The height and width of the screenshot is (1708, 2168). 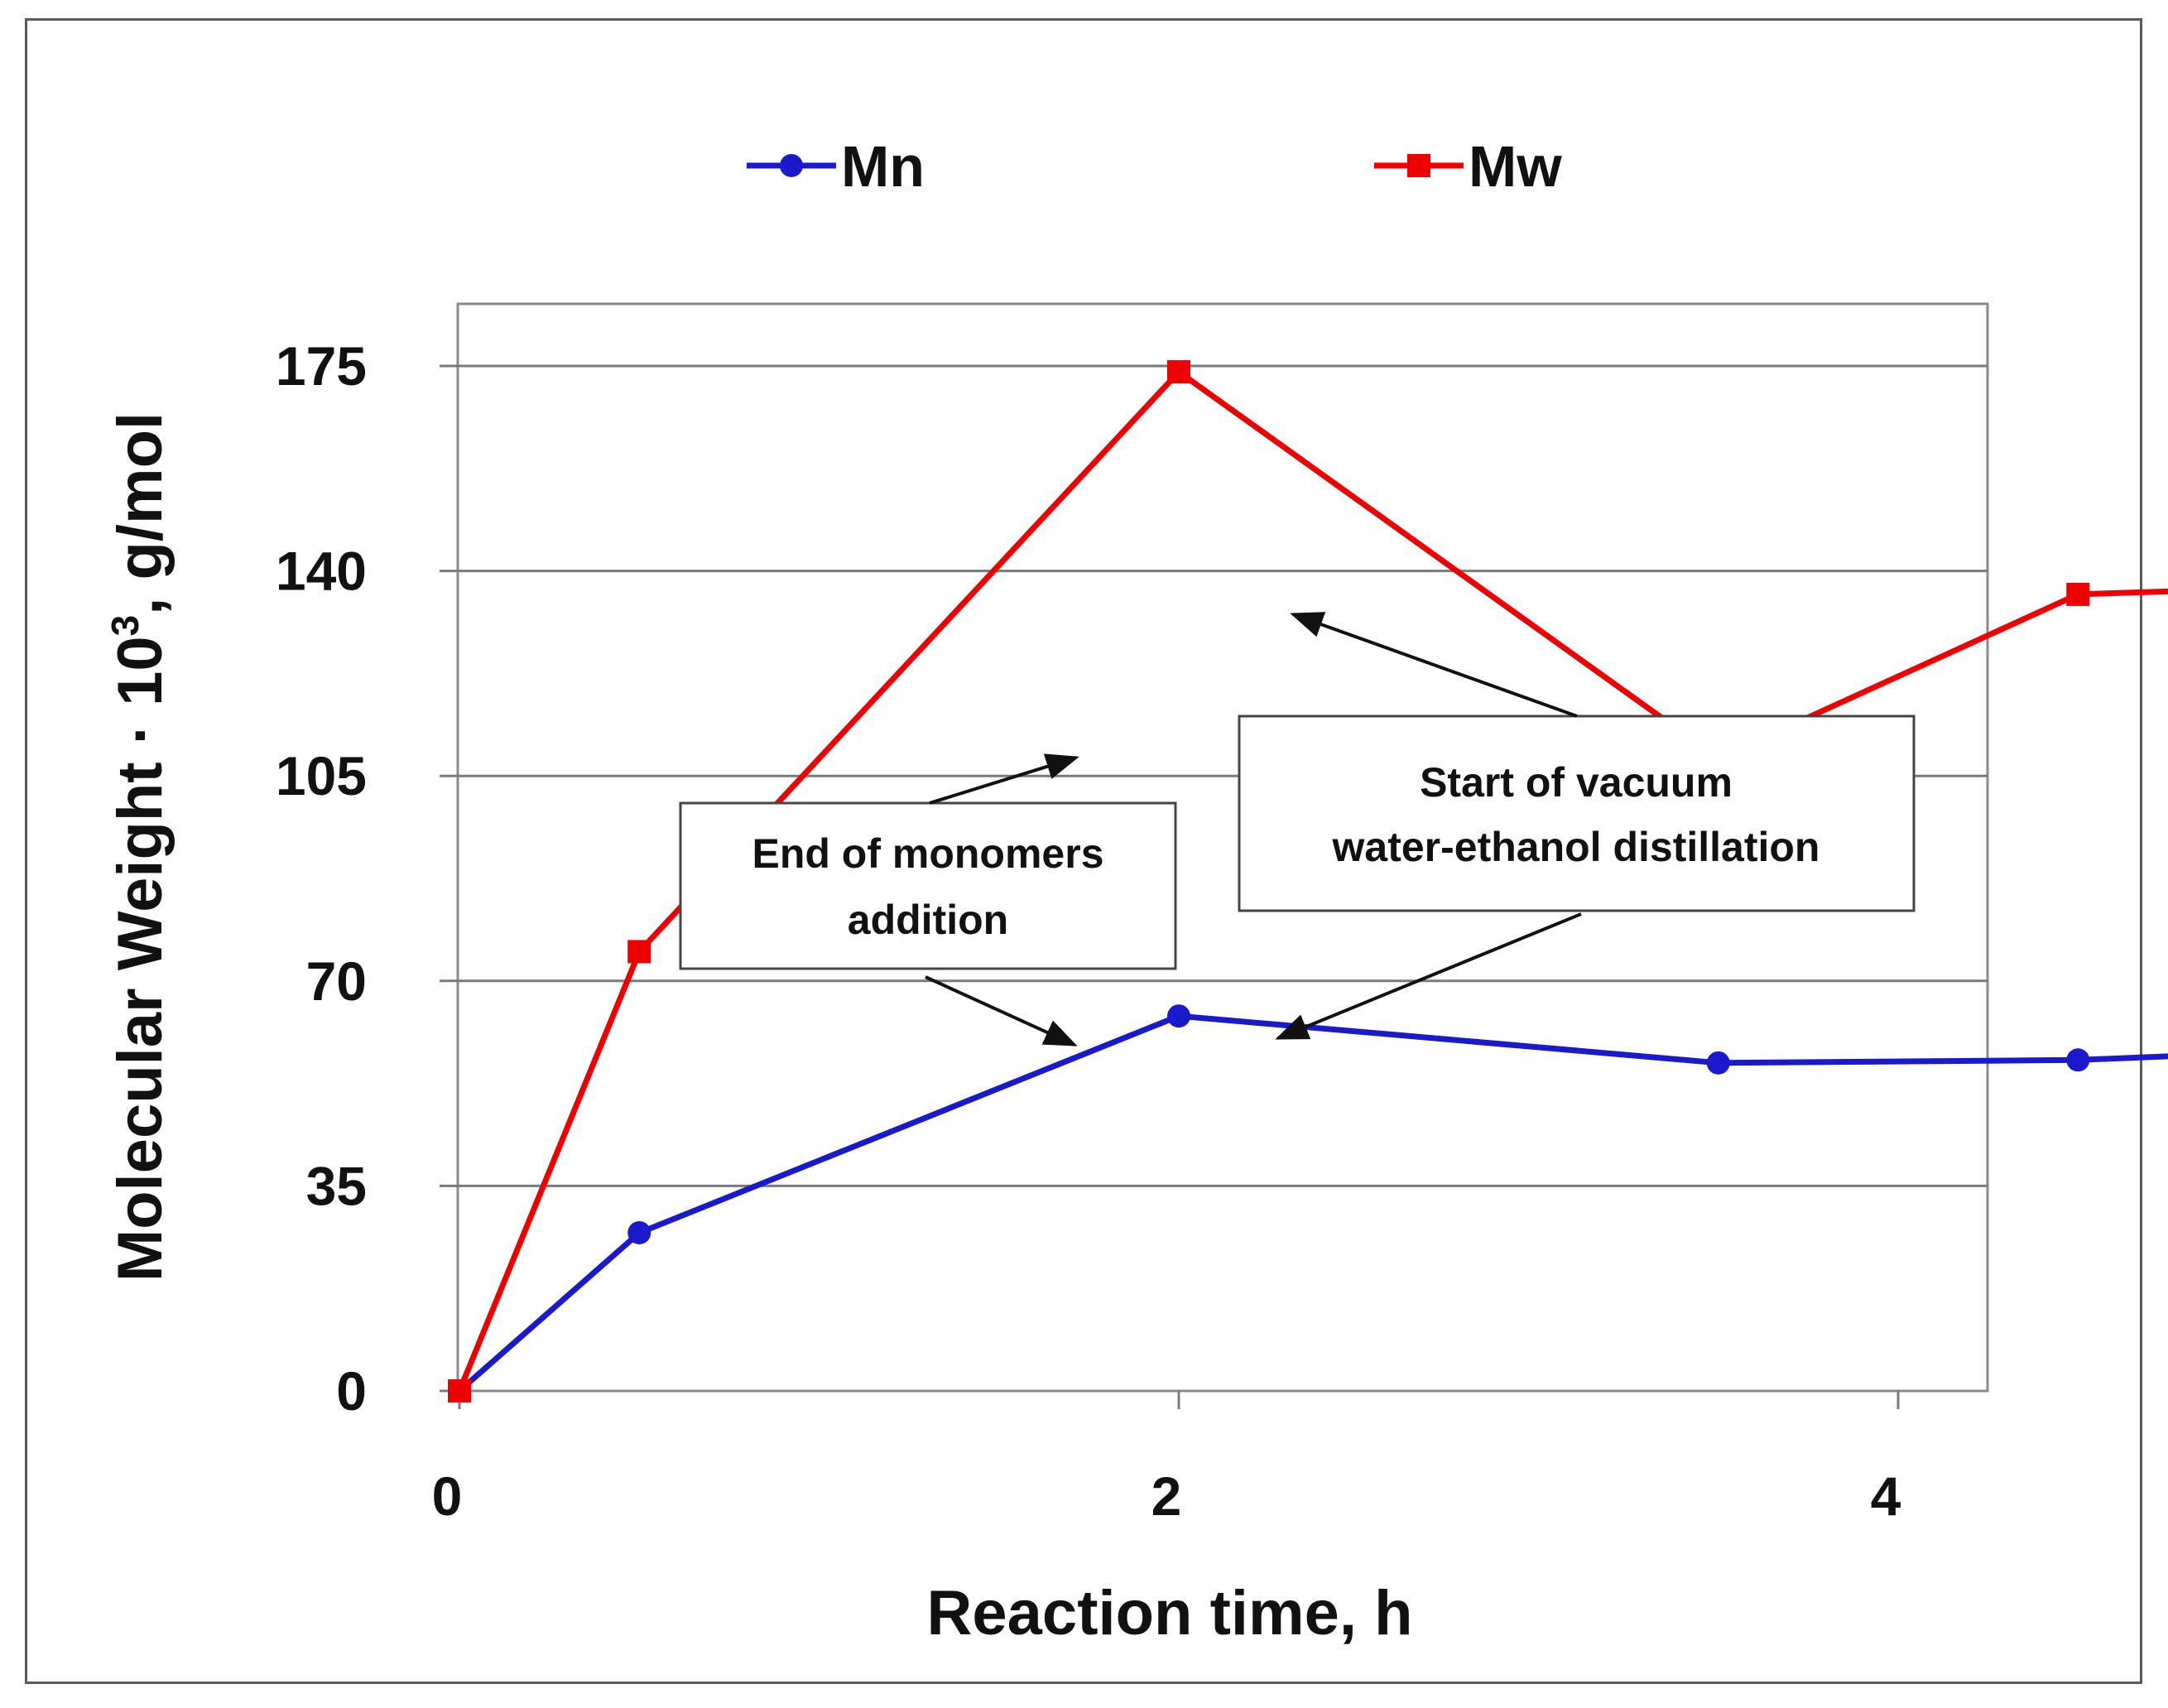 I want to click on x-tick-label-0: 0, so click(x=448, y=1496).